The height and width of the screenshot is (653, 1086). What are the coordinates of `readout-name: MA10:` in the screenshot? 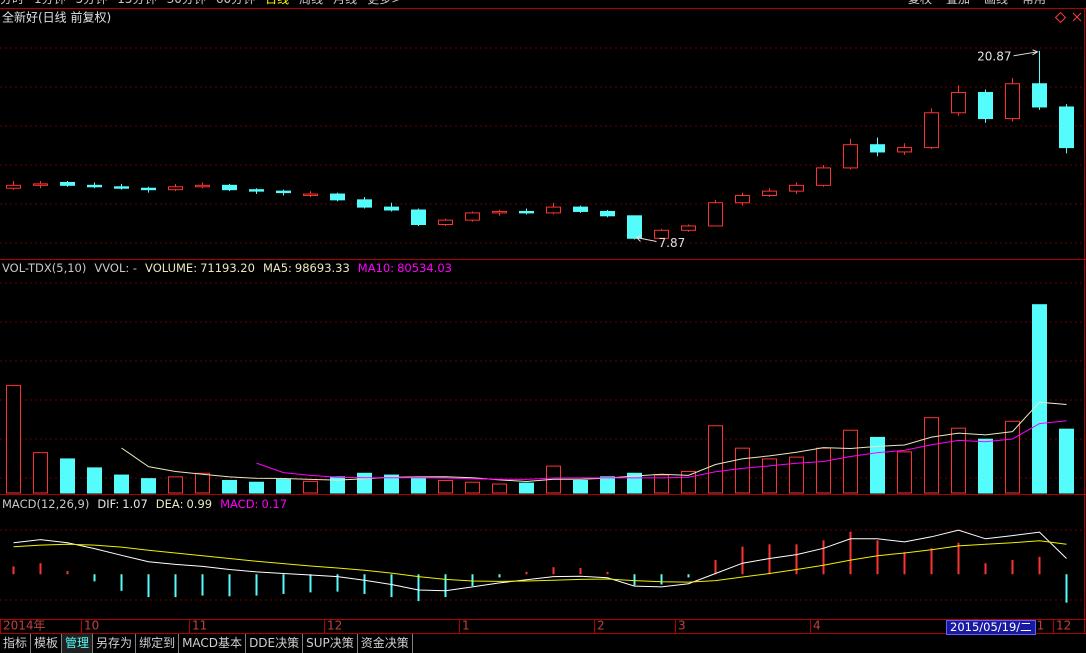 It's located at (376, 268).